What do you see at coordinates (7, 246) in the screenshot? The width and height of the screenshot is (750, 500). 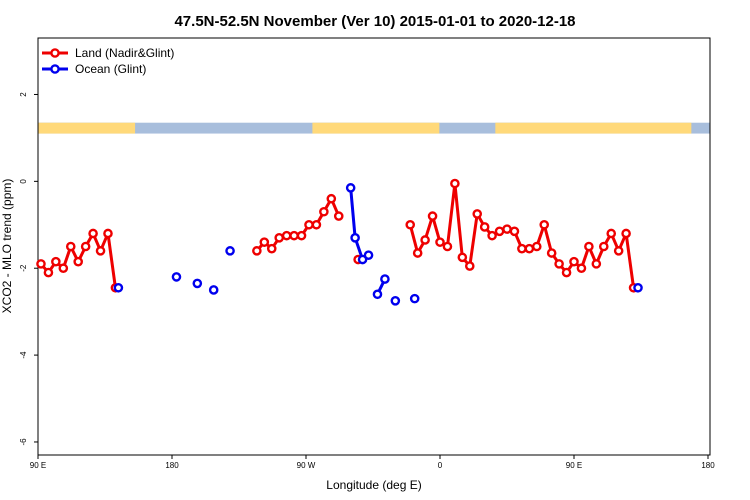 I see `y-axis-label: XCO2 - MLO trend (ppm)` at bounding box center [7, 246].